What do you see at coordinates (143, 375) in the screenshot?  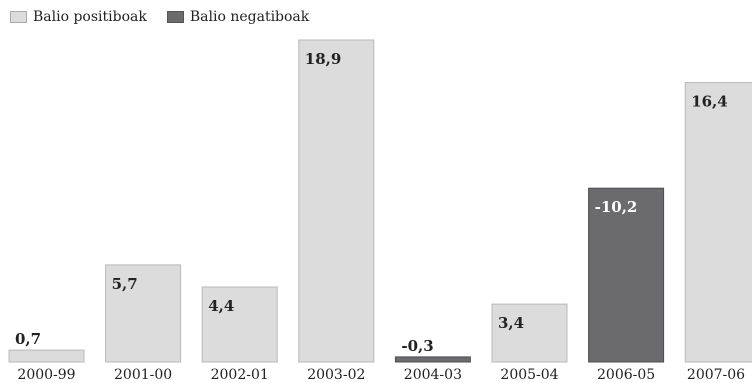 I see `x-tick-label-2001-00: 2001-00` at bounding box center [143, 375].